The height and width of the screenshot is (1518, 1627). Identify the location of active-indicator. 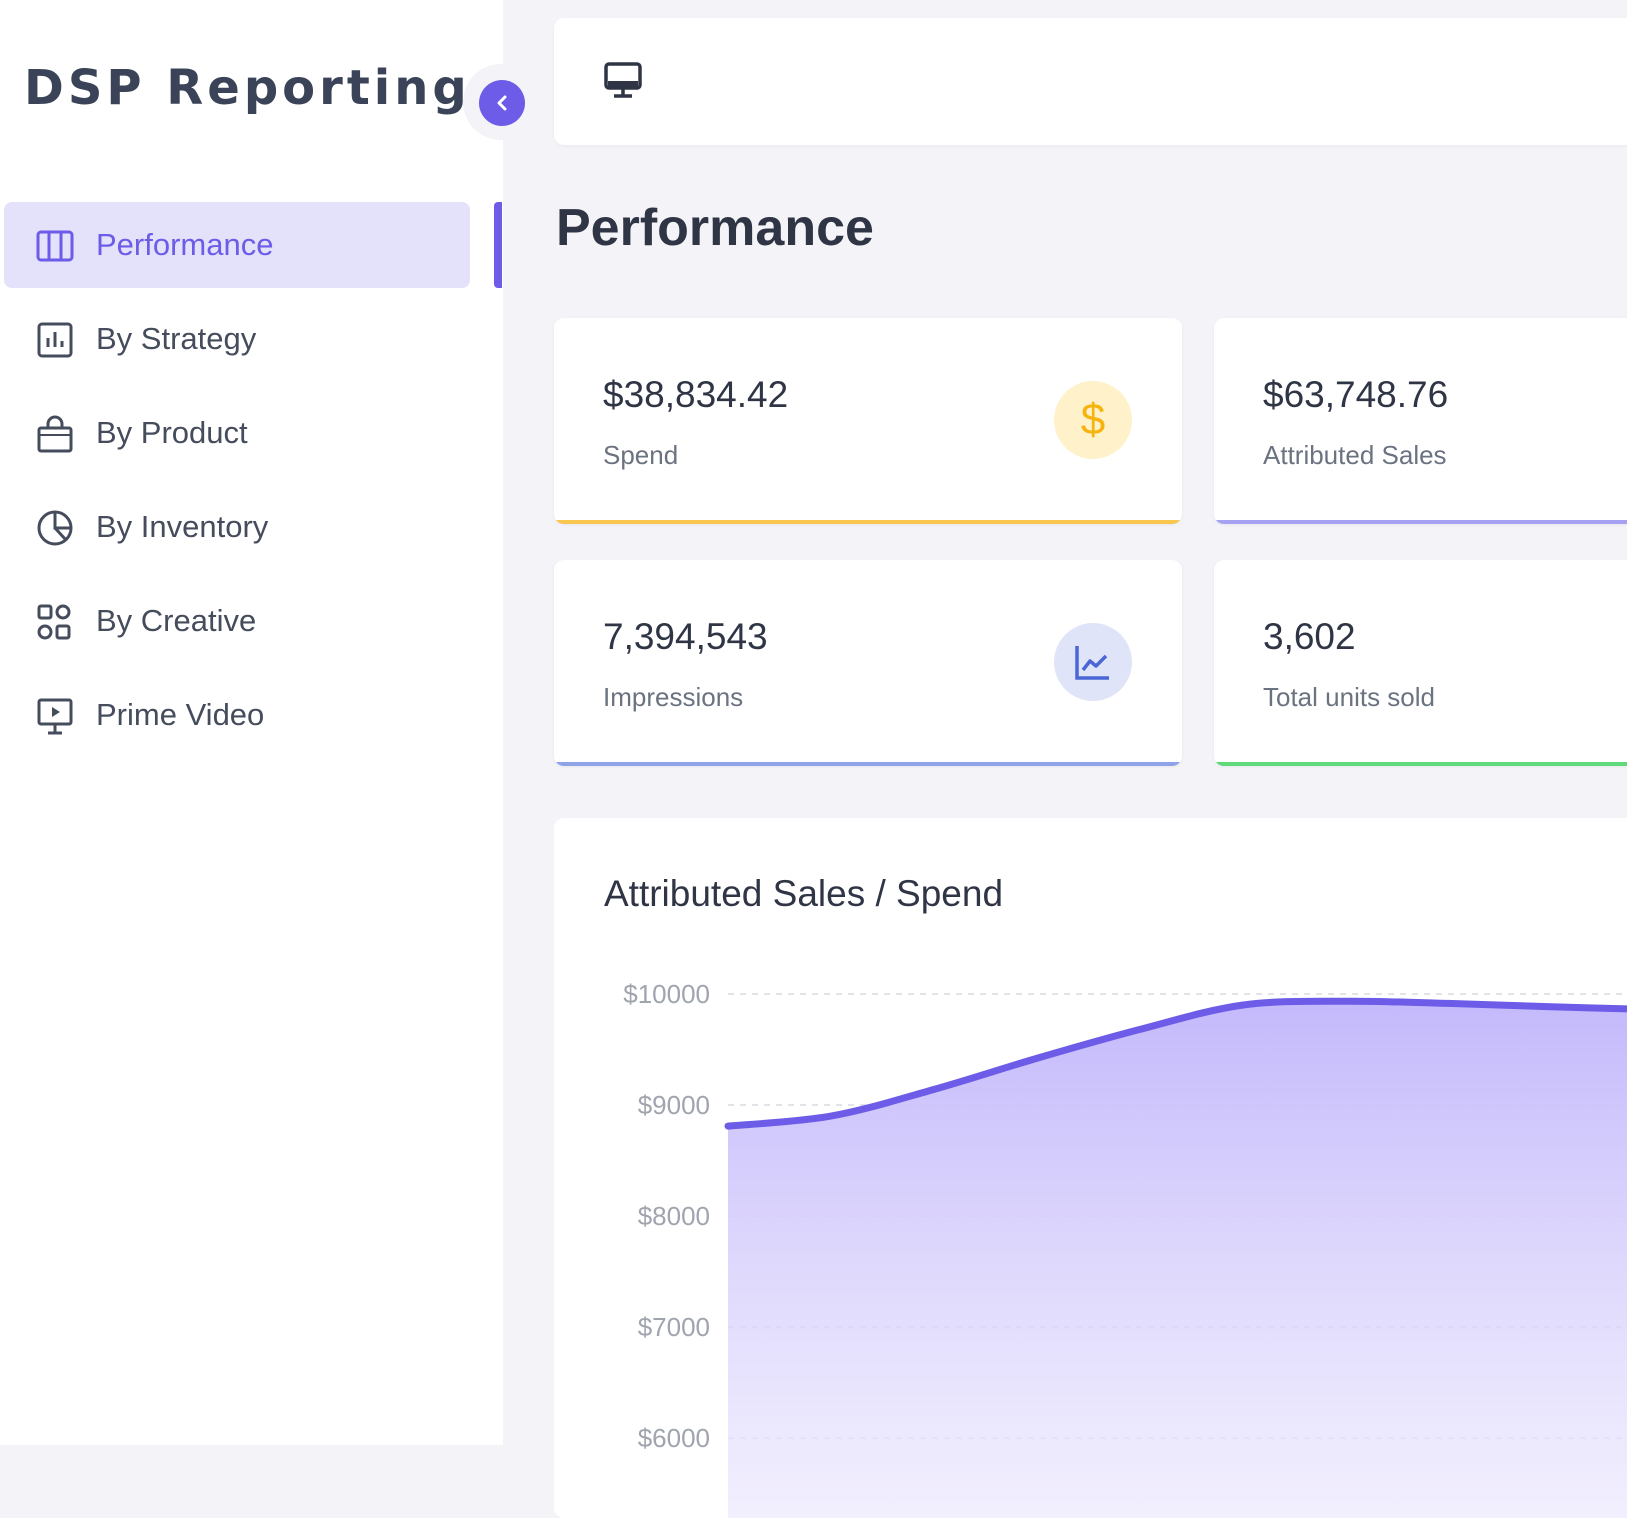
(498, 245).